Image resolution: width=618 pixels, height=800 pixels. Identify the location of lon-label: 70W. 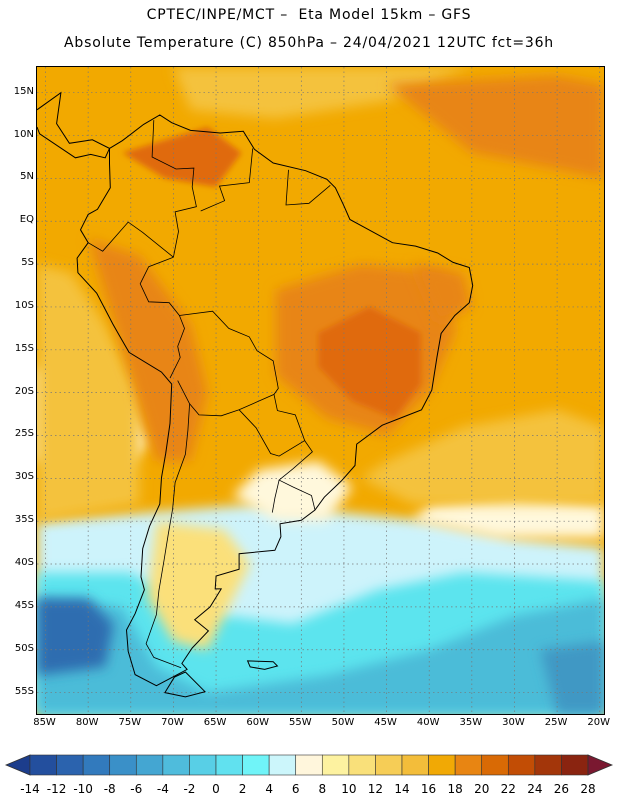
(172, 722).